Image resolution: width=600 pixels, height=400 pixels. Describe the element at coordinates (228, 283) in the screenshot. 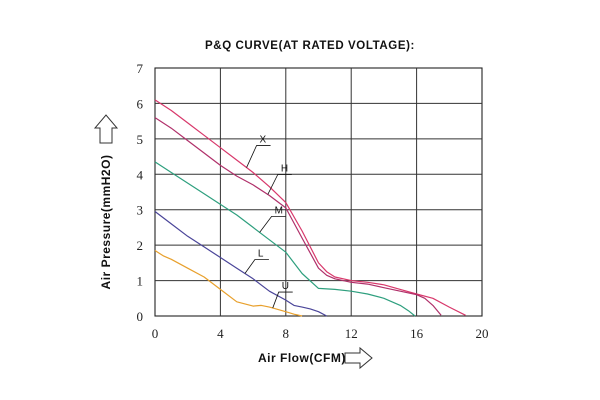

I see `series-line-u` at that location.